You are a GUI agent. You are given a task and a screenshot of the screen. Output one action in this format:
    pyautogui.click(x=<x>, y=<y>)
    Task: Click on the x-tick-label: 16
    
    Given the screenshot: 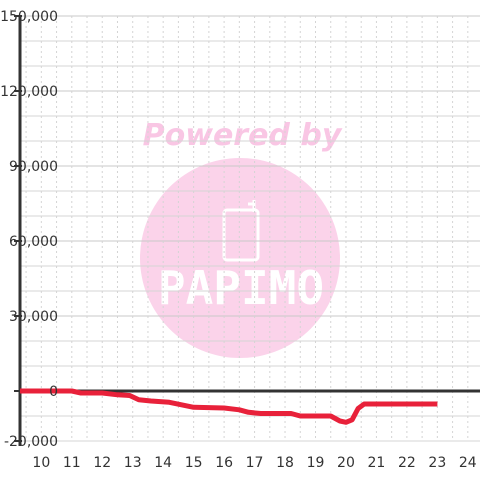 What is the action you would take?
    pyautogui.click(x=224, y=463)
    